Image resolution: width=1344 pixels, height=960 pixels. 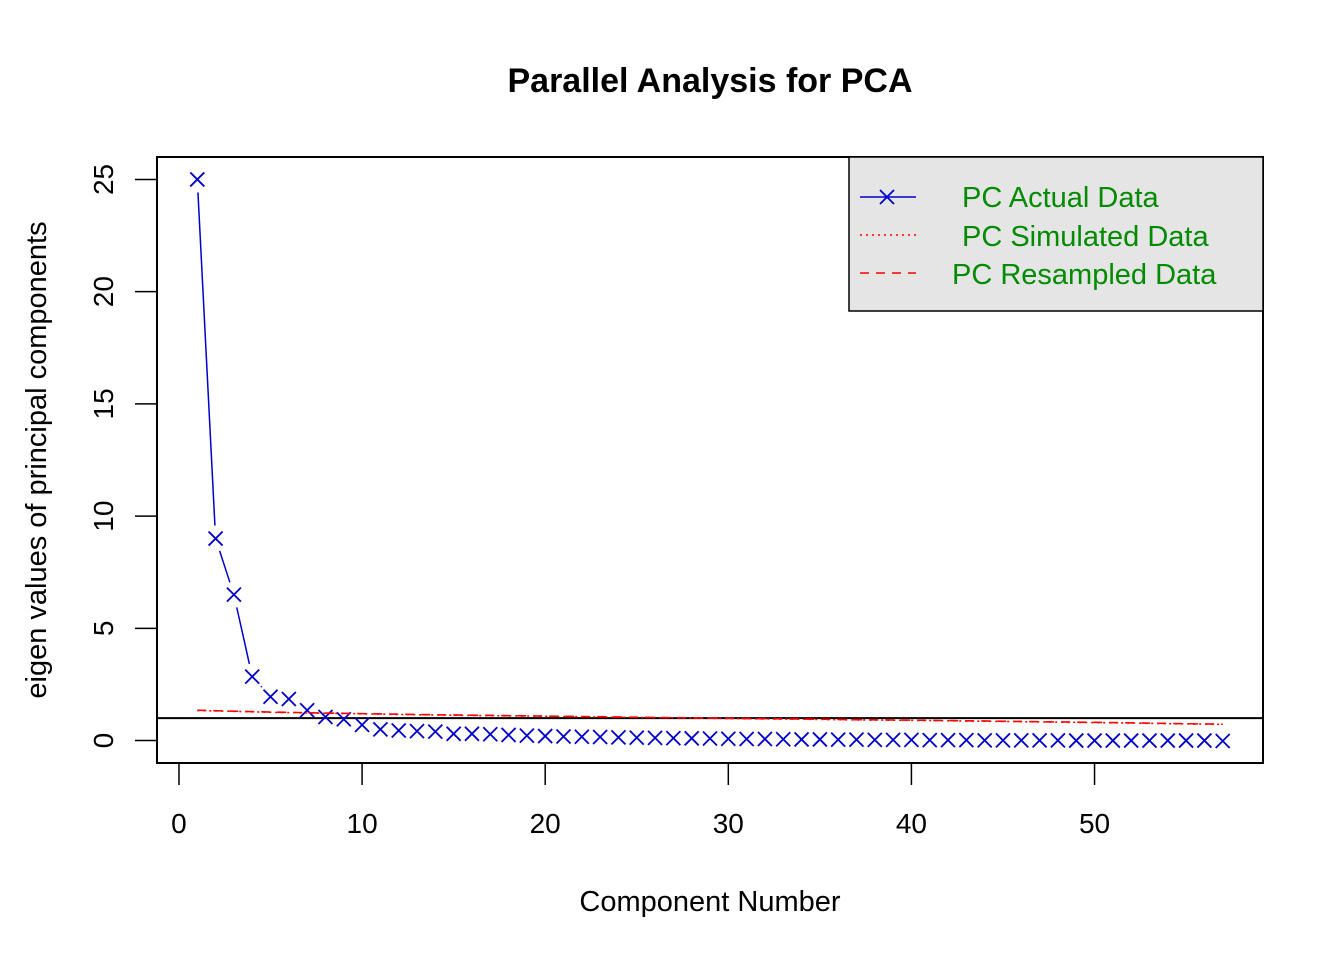 I want to click on legend-entry-resampled: PC Resampled Data, so click(x=1084, y=275).